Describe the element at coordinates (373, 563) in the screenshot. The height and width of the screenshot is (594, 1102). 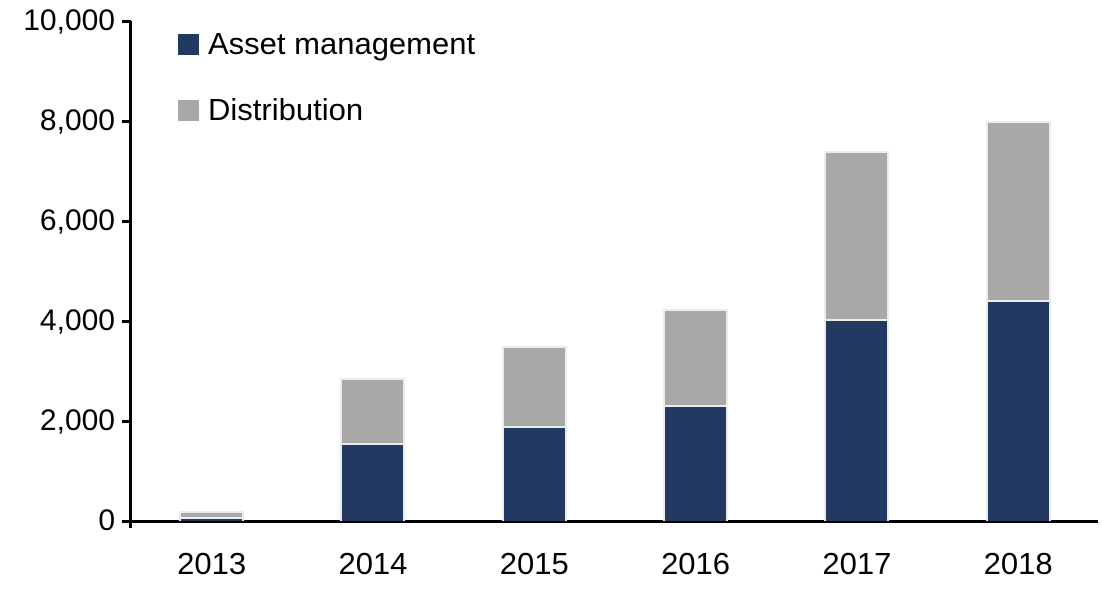
I see `x-category-label-2014: 2014` at that location.